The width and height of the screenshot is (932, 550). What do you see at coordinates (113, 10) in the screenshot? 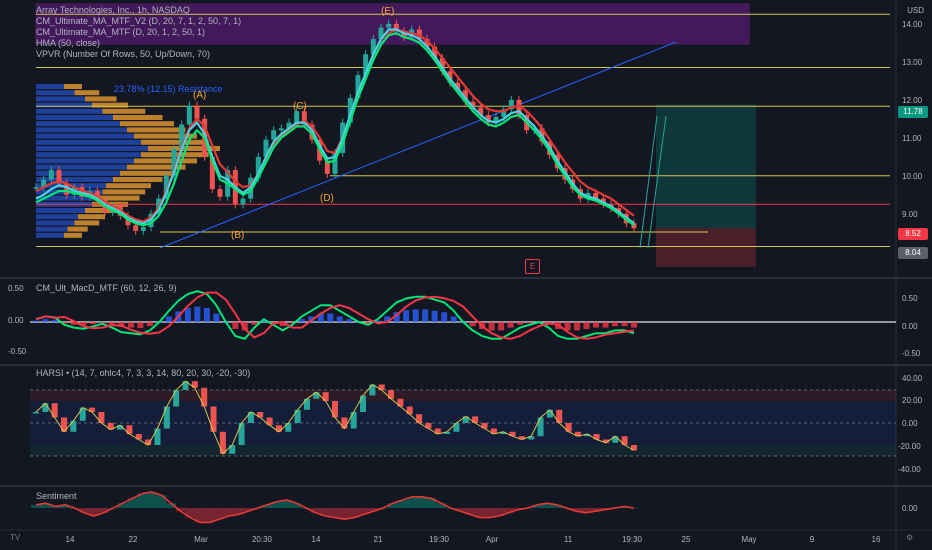
I see `symbol-title: Array Technologies, Inc., 1h, NASDAQ` at bounding box center [113, 10].